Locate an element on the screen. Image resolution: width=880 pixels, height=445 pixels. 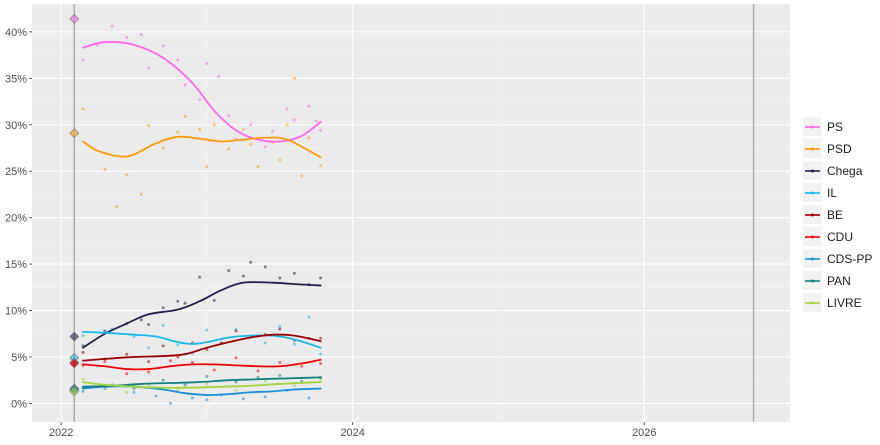
y-tick-label: 5% is located at coordinates (19, 358).